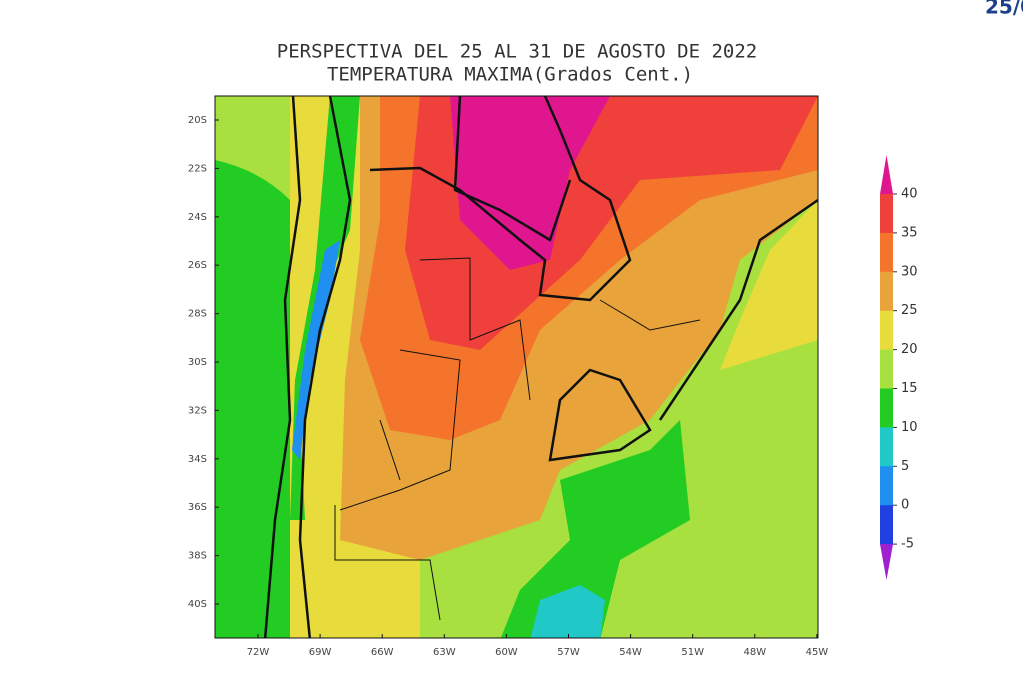  Describe the element at coordinates (320, 652) in the screenshot. I see `longitude-label: 69W` at that location.